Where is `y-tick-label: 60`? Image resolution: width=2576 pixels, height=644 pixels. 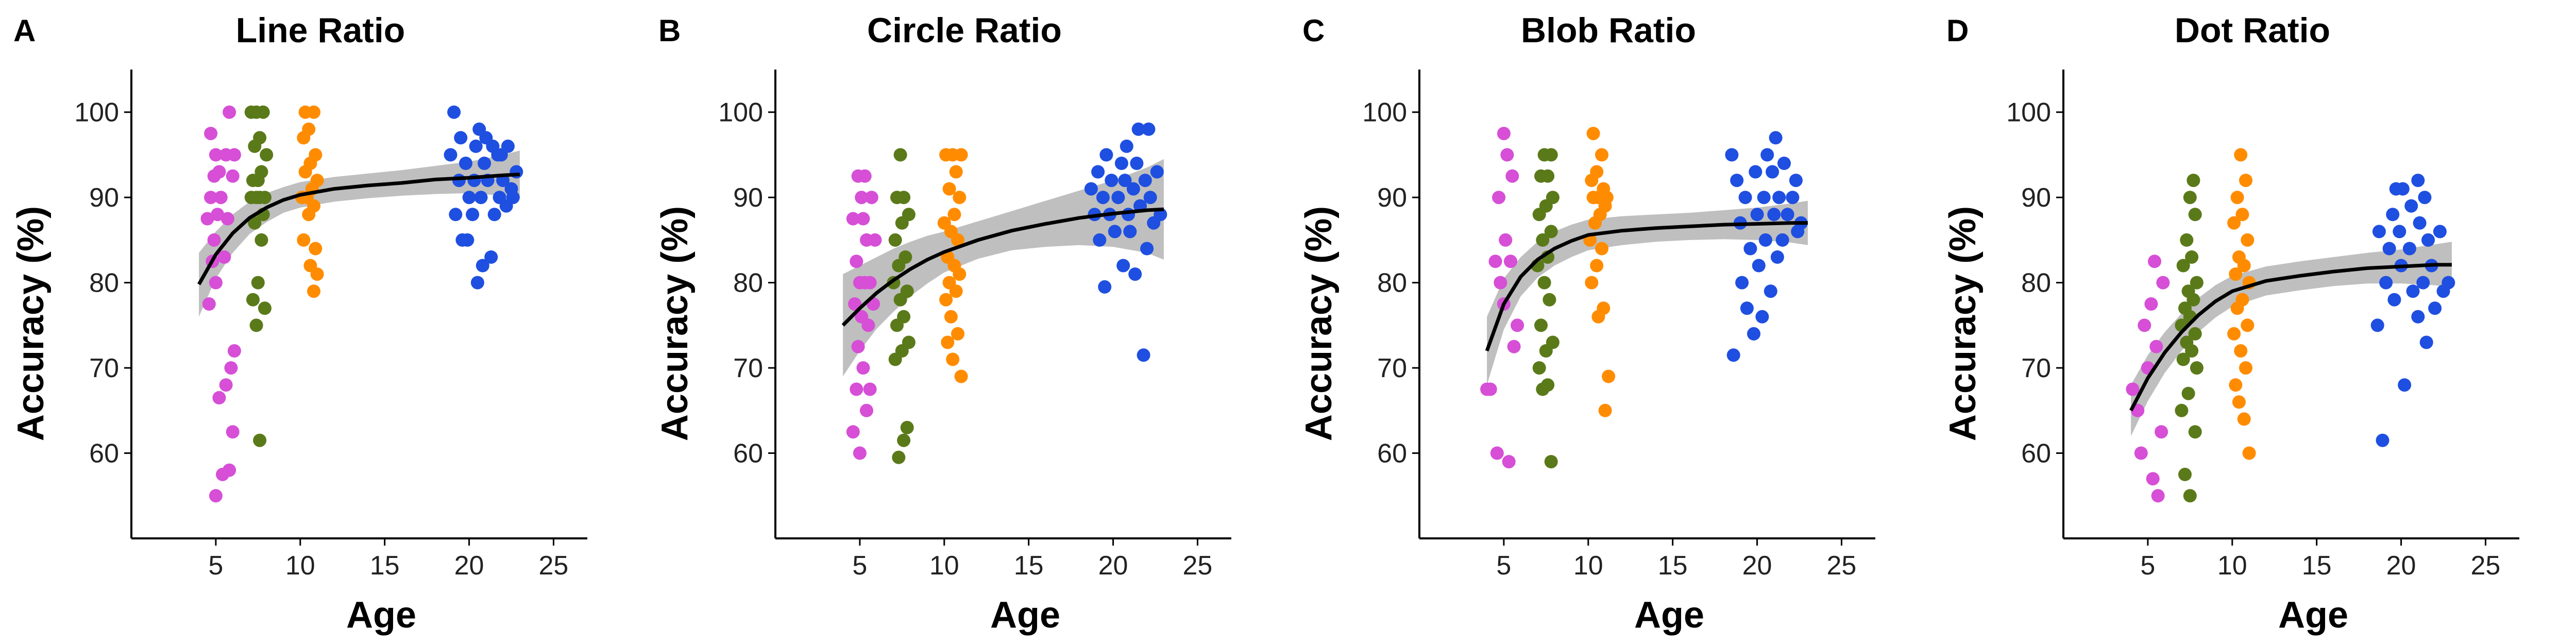
y-tick-label: 60 is located at coordinates (104, 454).